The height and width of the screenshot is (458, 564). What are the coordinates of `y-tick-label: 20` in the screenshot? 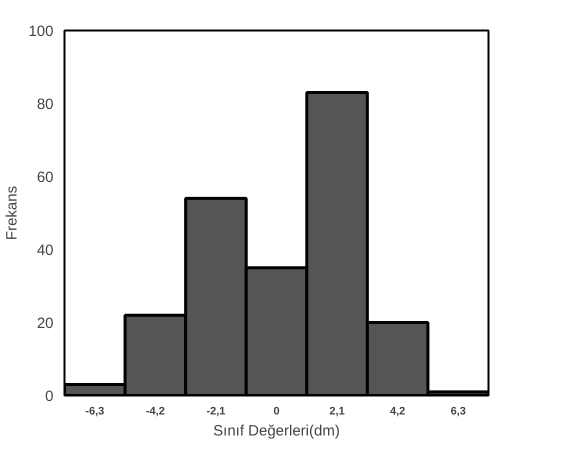 It's located at (45, 323).